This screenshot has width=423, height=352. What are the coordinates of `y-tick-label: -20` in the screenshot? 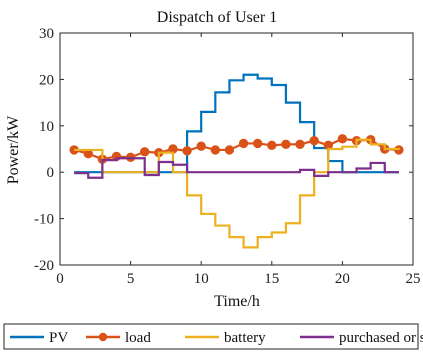 It's located at (44, 266).